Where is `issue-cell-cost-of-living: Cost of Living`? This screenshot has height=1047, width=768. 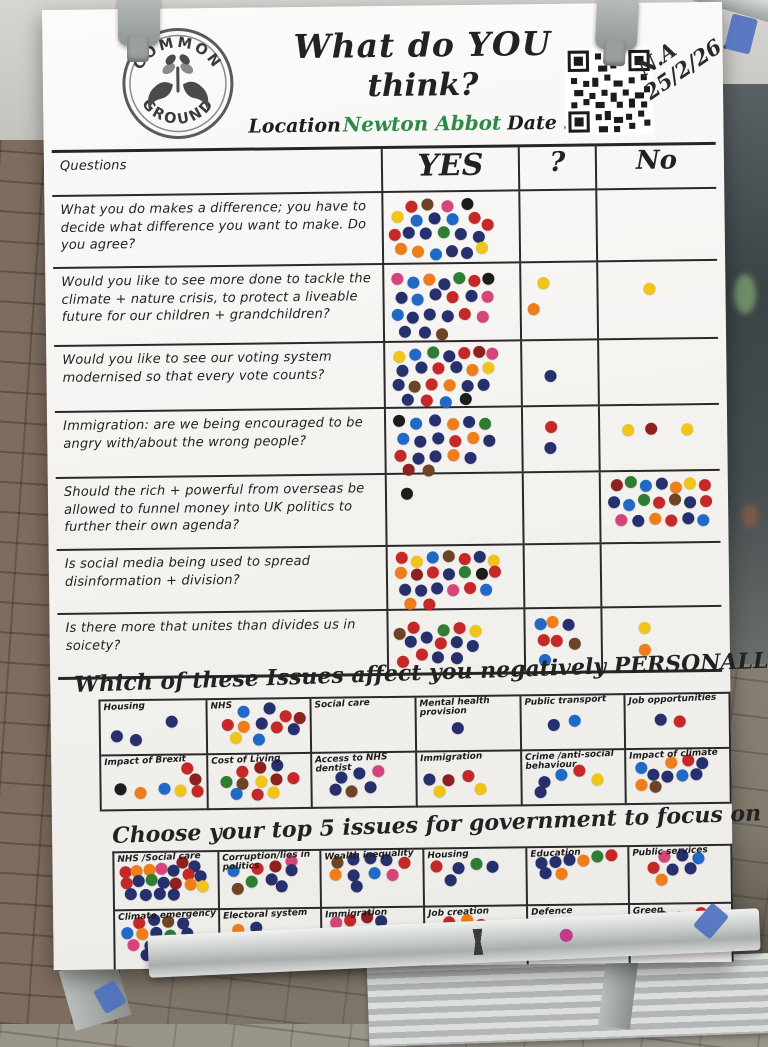
issue-cell-cost-of-living: Cost of Living is located at coordinates (258, 782).